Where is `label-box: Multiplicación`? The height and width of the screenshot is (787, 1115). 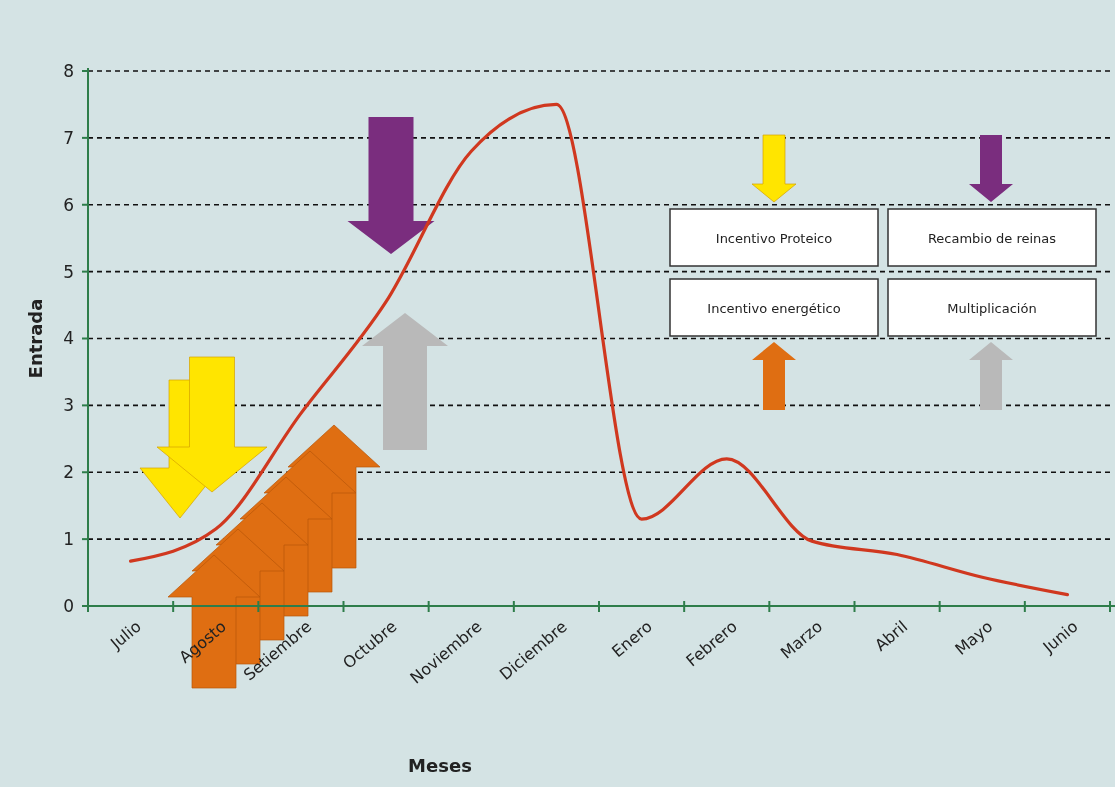
label-box: Multiplicación is located at coordinates (992, 307).